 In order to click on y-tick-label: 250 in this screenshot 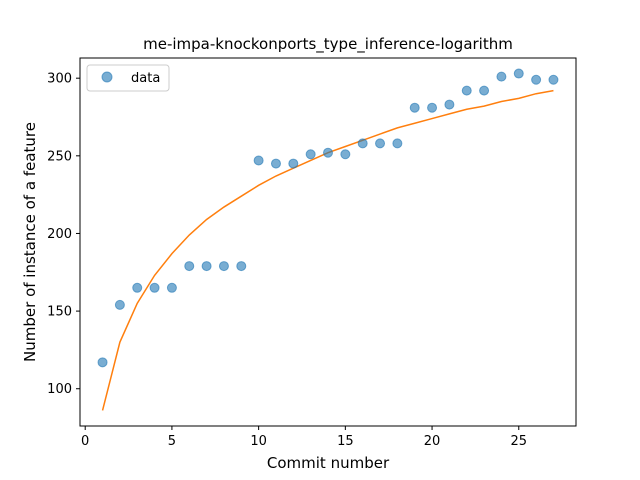, I will do `click(59, 156)`.